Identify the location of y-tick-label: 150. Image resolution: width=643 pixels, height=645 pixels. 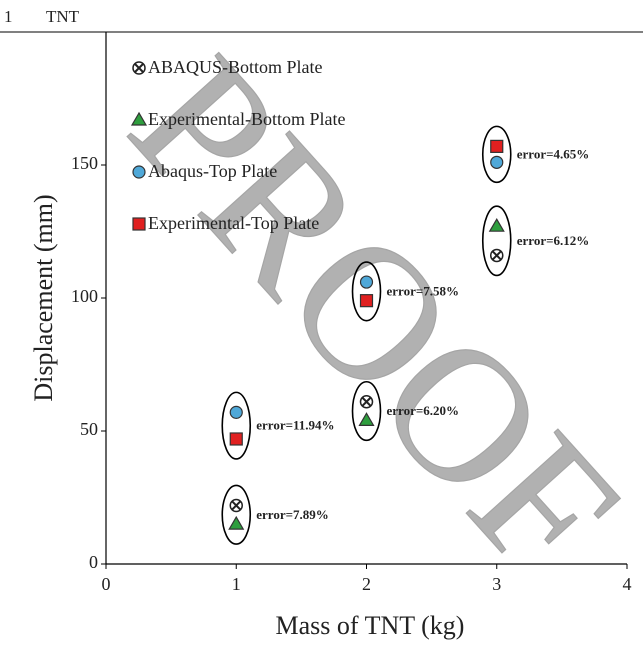
(84, 163).